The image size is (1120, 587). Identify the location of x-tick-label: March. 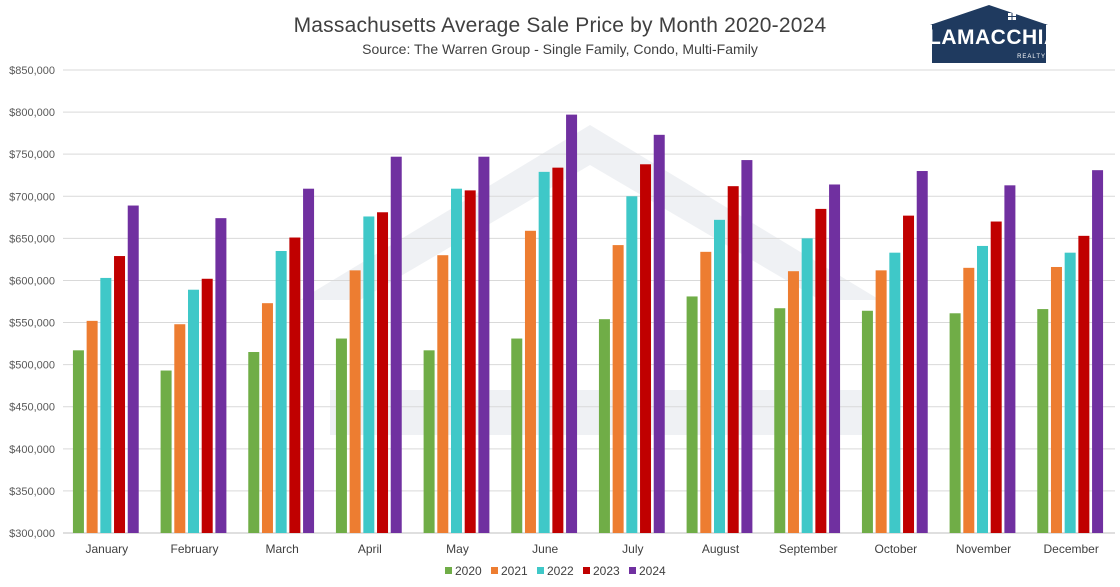
(281, 549).